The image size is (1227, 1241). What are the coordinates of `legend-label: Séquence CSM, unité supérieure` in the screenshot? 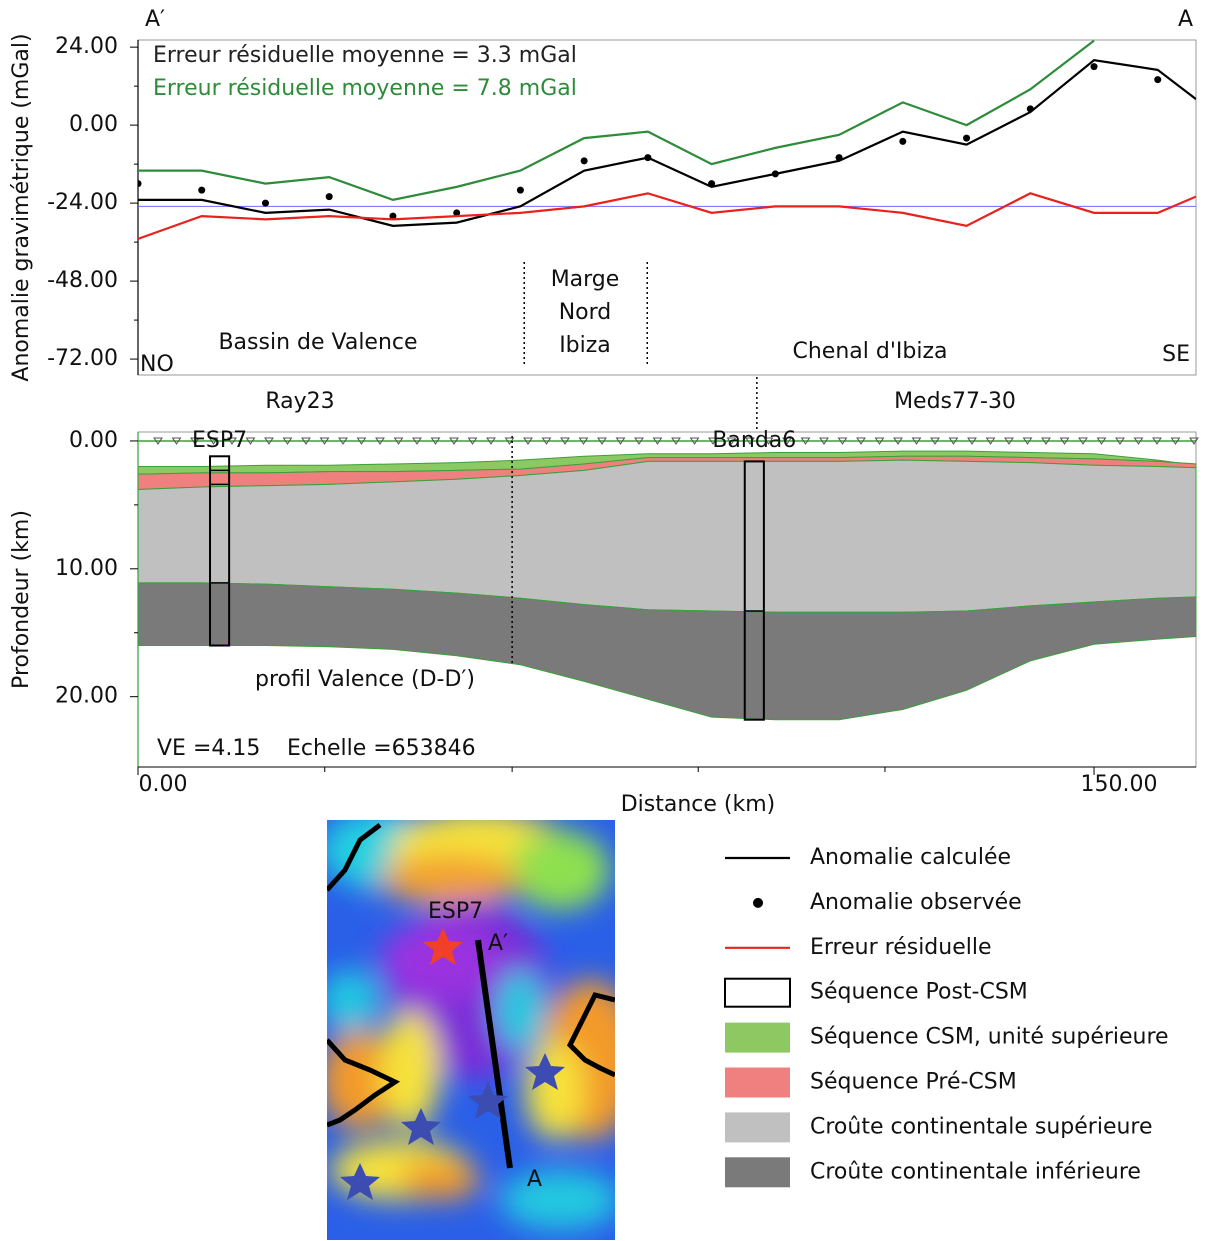 It's located at (989, 1037).